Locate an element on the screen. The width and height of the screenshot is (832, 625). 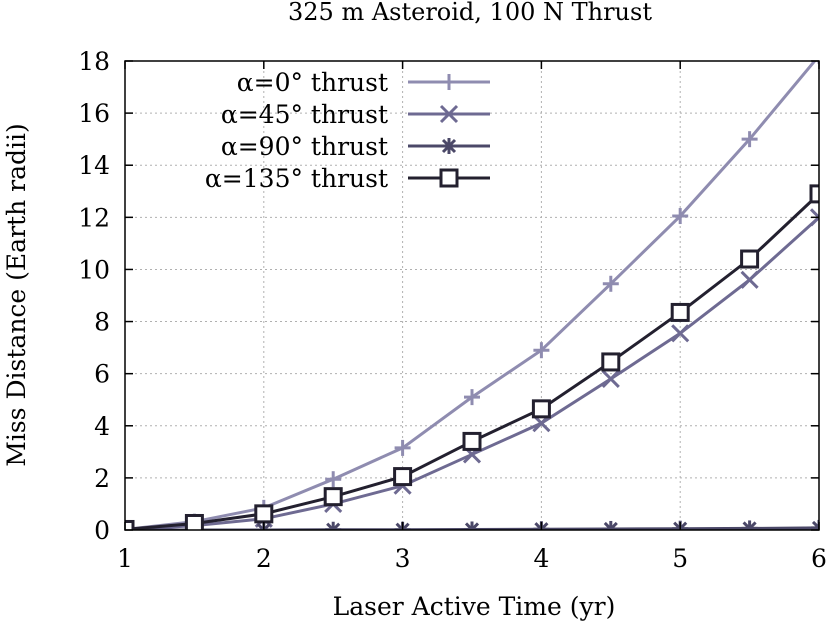
y-tick-label: 14 is located at coordinates (94, 165).